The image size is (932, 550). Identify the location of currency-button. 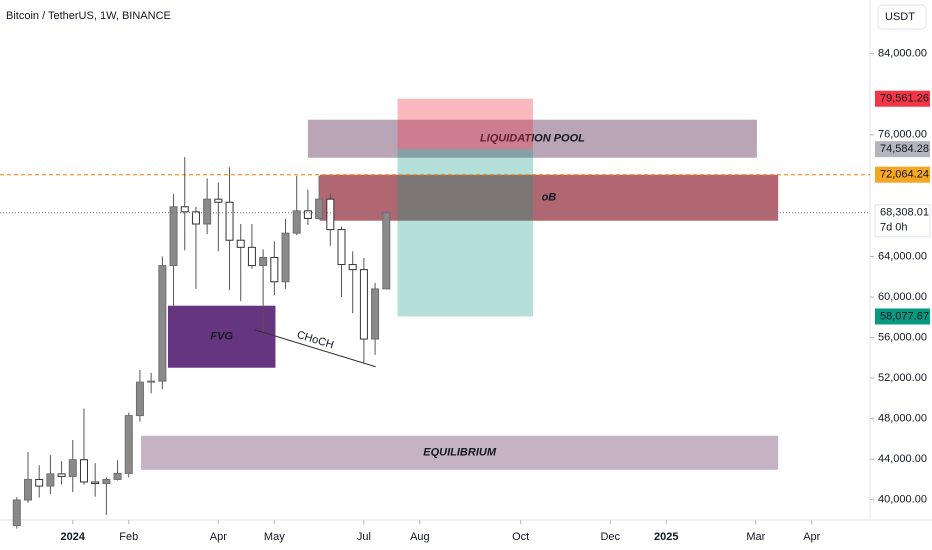
(902, 17).